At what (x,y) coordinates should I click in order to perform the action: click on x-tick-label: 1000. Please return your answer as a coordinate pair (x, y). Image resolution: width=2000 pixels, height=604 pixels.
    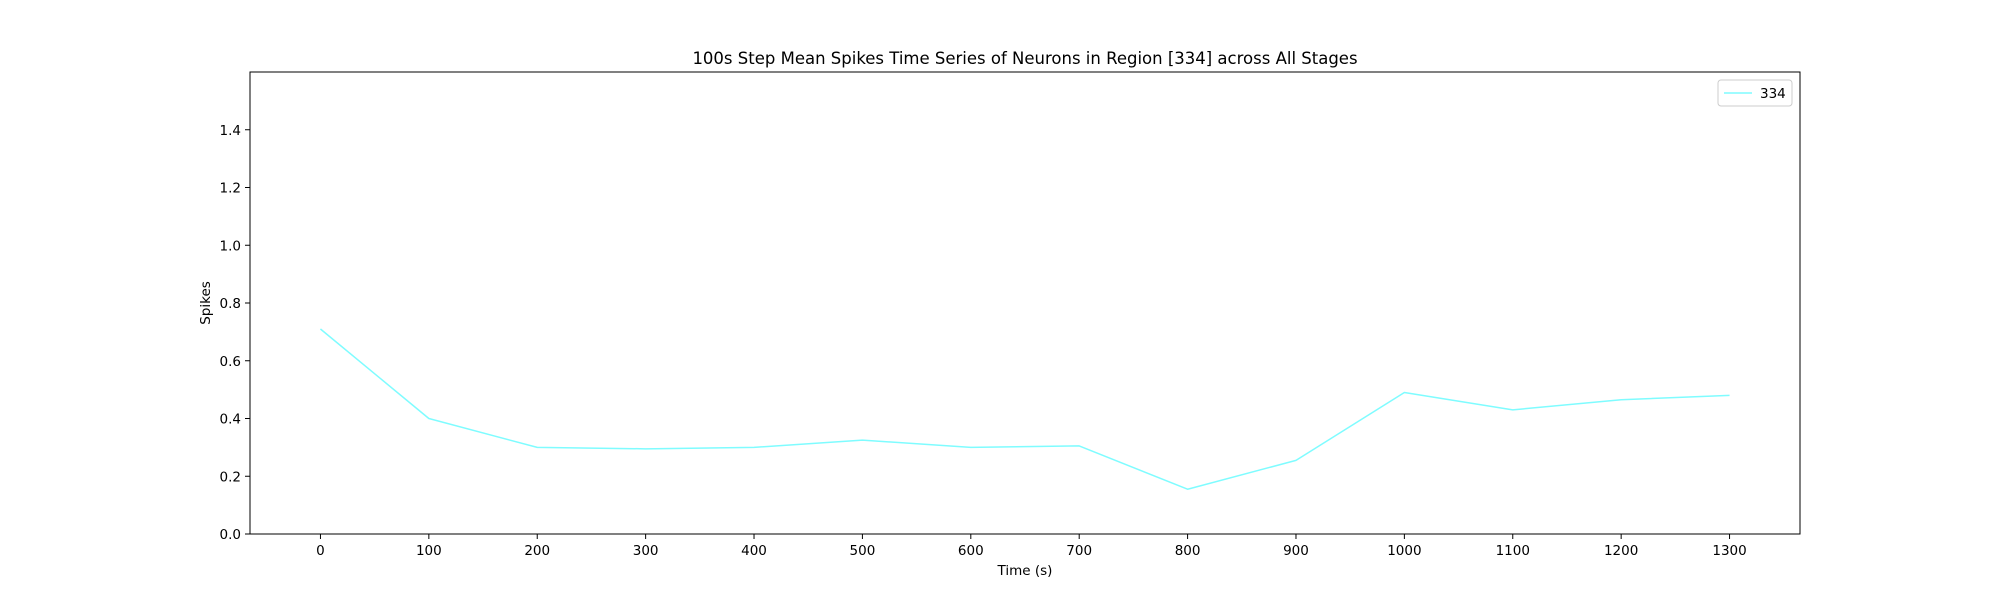
    Looking at the image, I should click on (1404, 551).